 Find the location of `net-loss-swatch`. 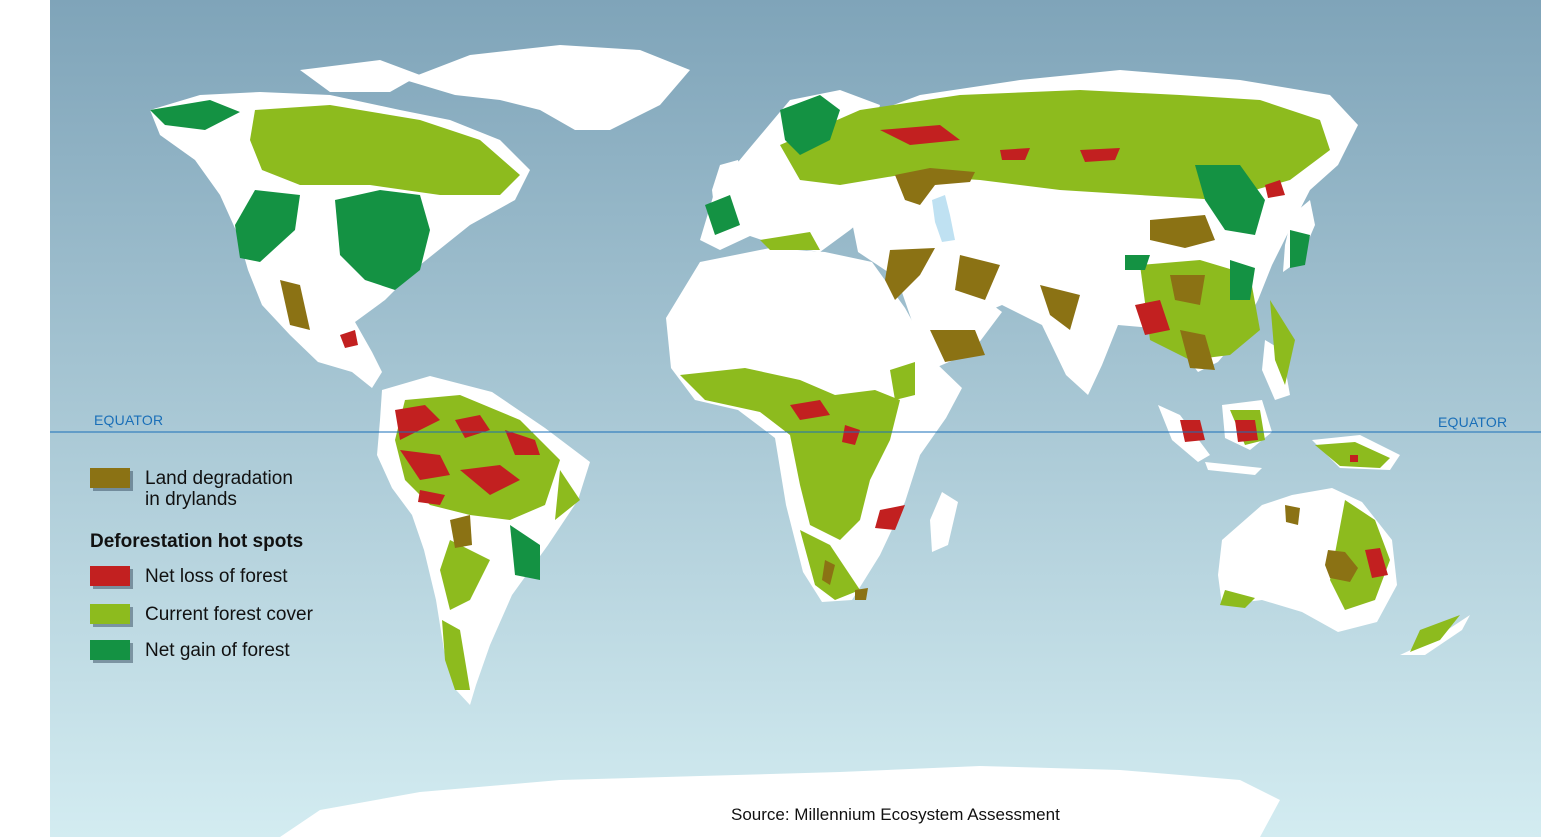

net-loss-swatch is located at coordinates (110, 576).